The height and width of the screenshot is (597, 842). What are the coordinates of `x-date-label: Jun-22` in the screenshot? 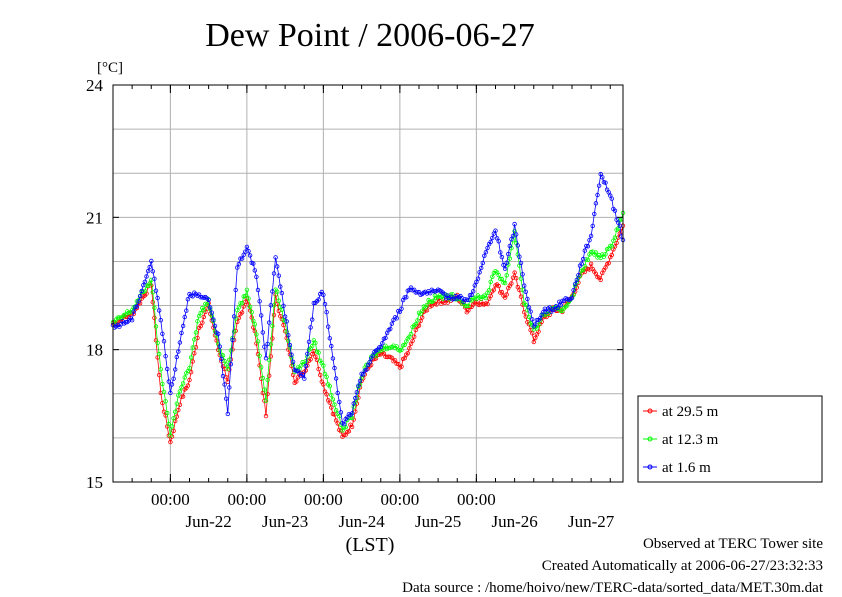 It's located at (208, 521).